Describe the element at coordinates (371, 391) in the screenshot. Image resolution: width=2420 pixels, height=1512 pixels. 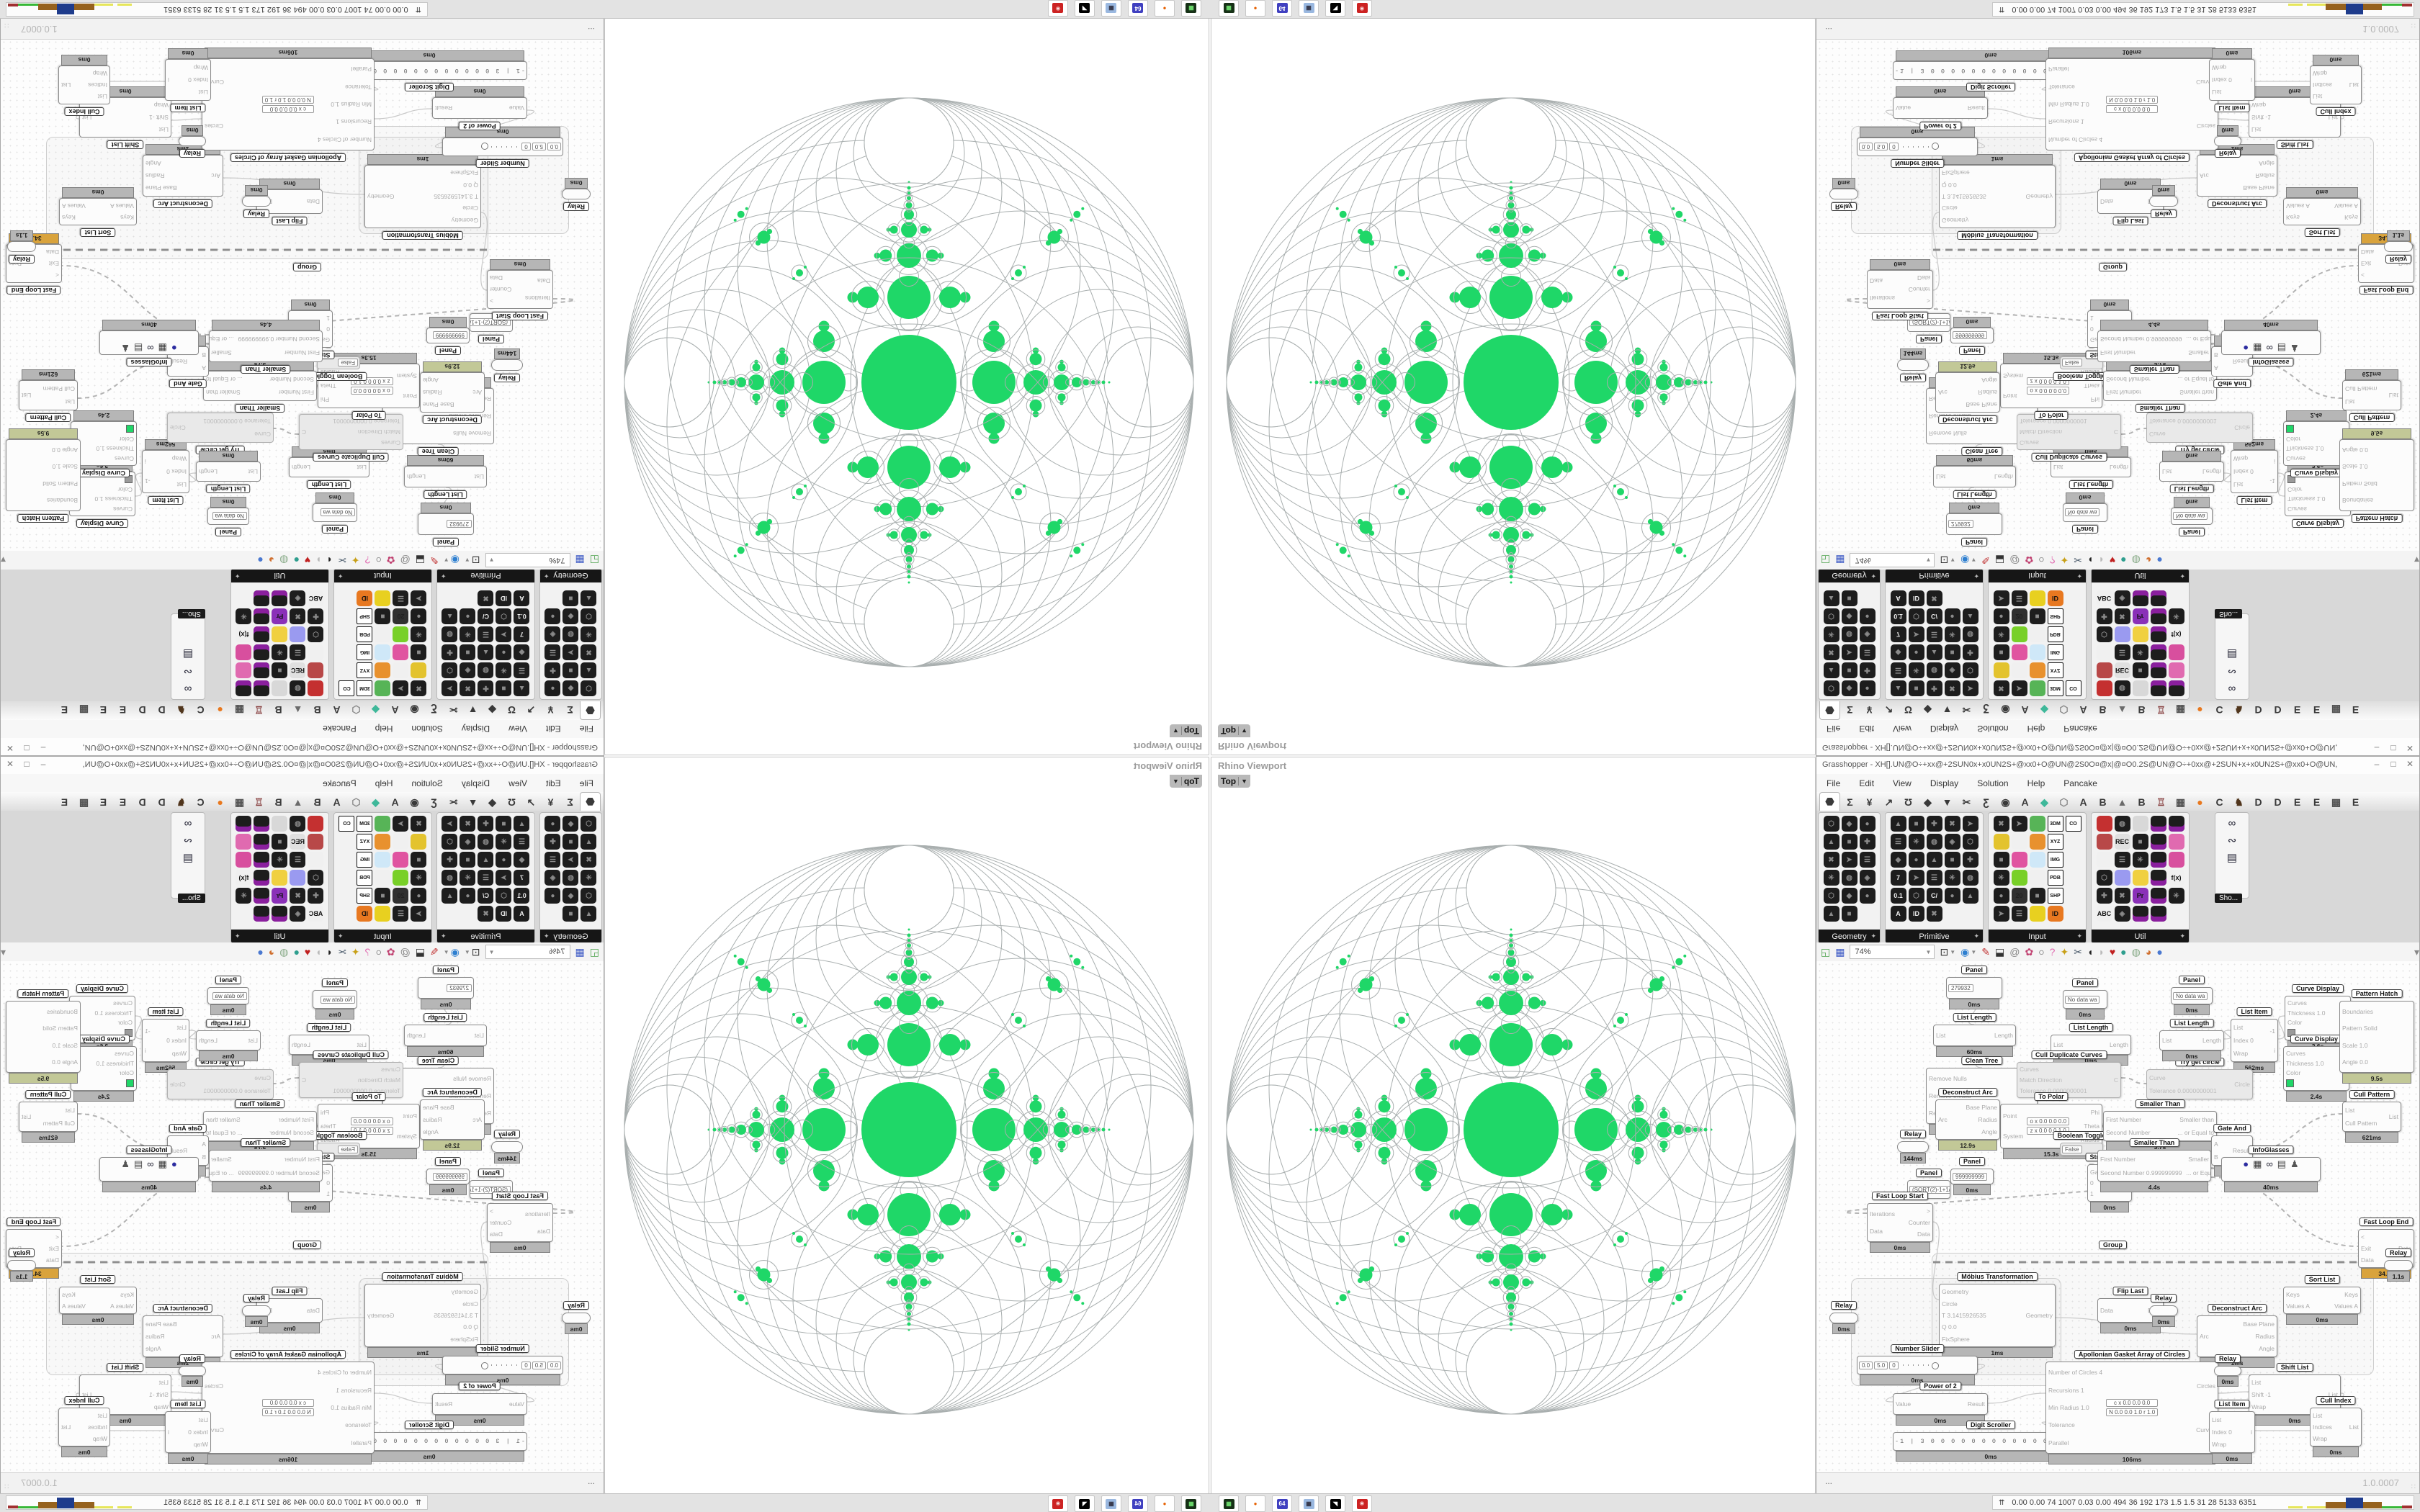
I see `value-box: o x 0.0 0.0 0.0` at that location.